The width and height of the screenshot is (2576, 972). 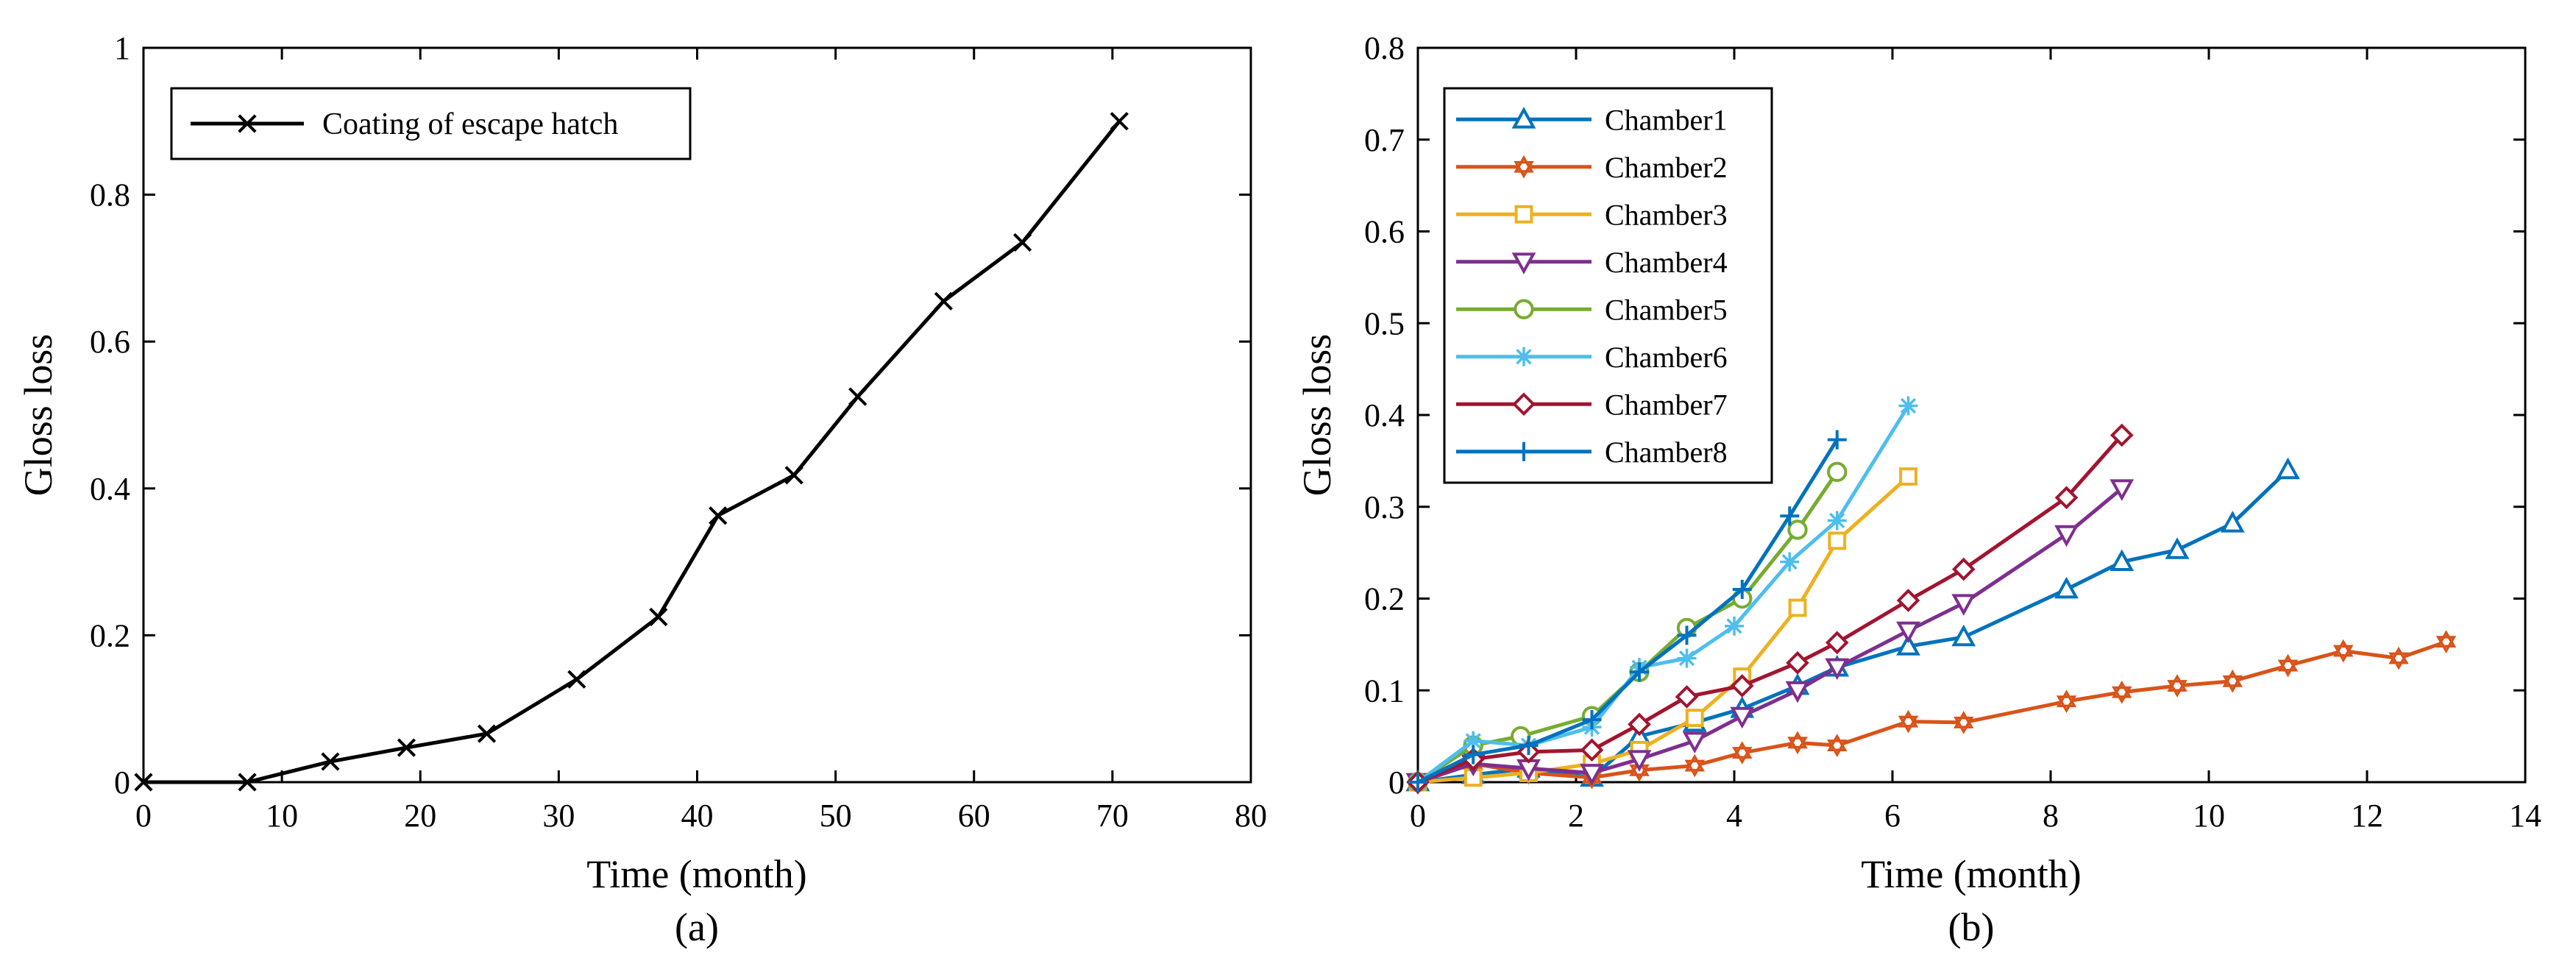 I want to click on legend-label: Chamber2, so click(x=1666, y=167).